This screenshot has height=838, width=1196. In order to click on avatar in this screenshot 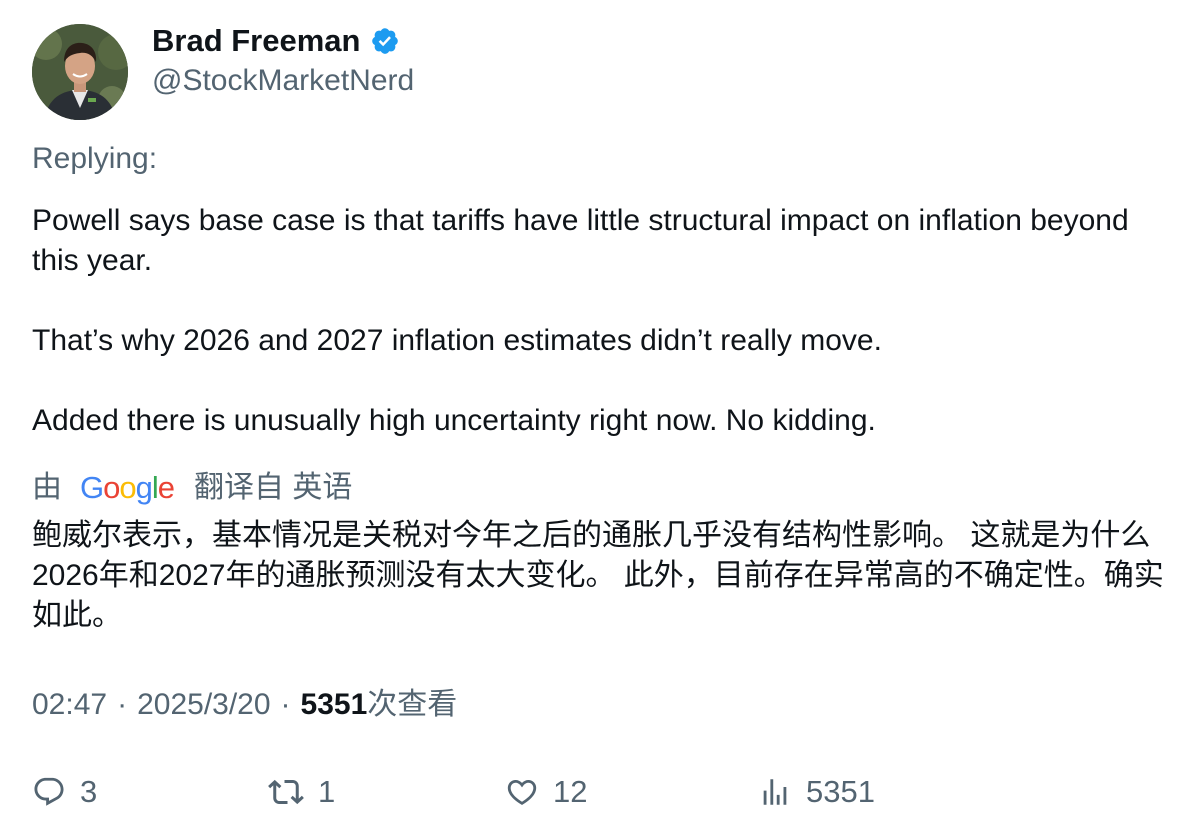, I will do `click(80, 72)`.